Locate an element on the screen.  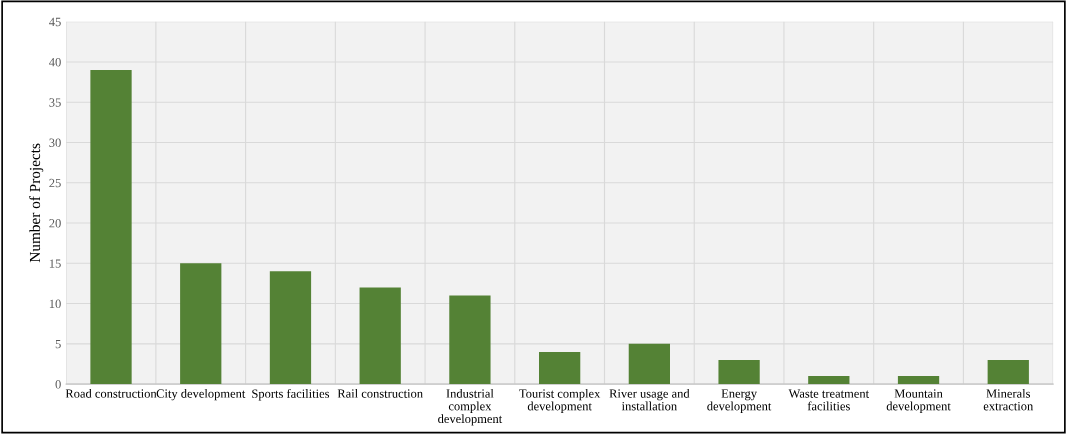
y-tick-label: 15 is located at coordinates (55, 263).